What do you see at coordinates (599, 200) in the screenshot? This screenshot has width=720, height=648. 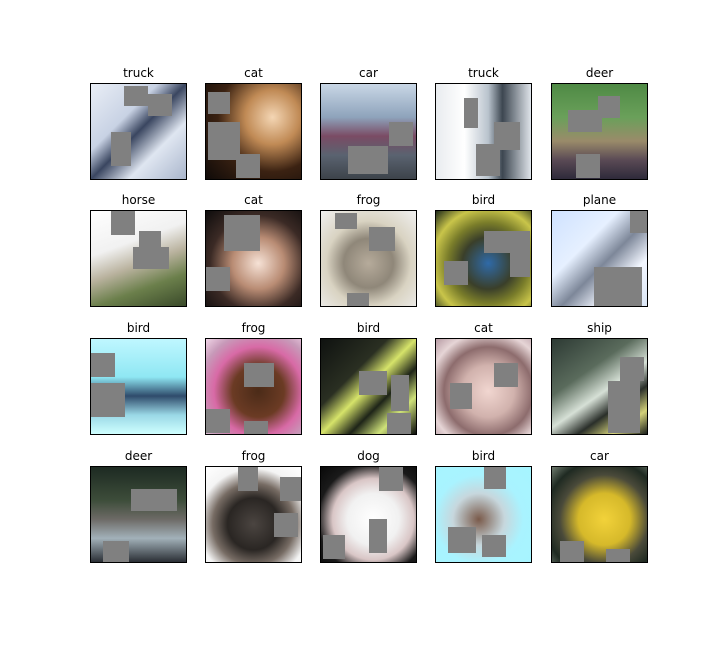 I see `image-label: plane` at bounding box center [599, 200].